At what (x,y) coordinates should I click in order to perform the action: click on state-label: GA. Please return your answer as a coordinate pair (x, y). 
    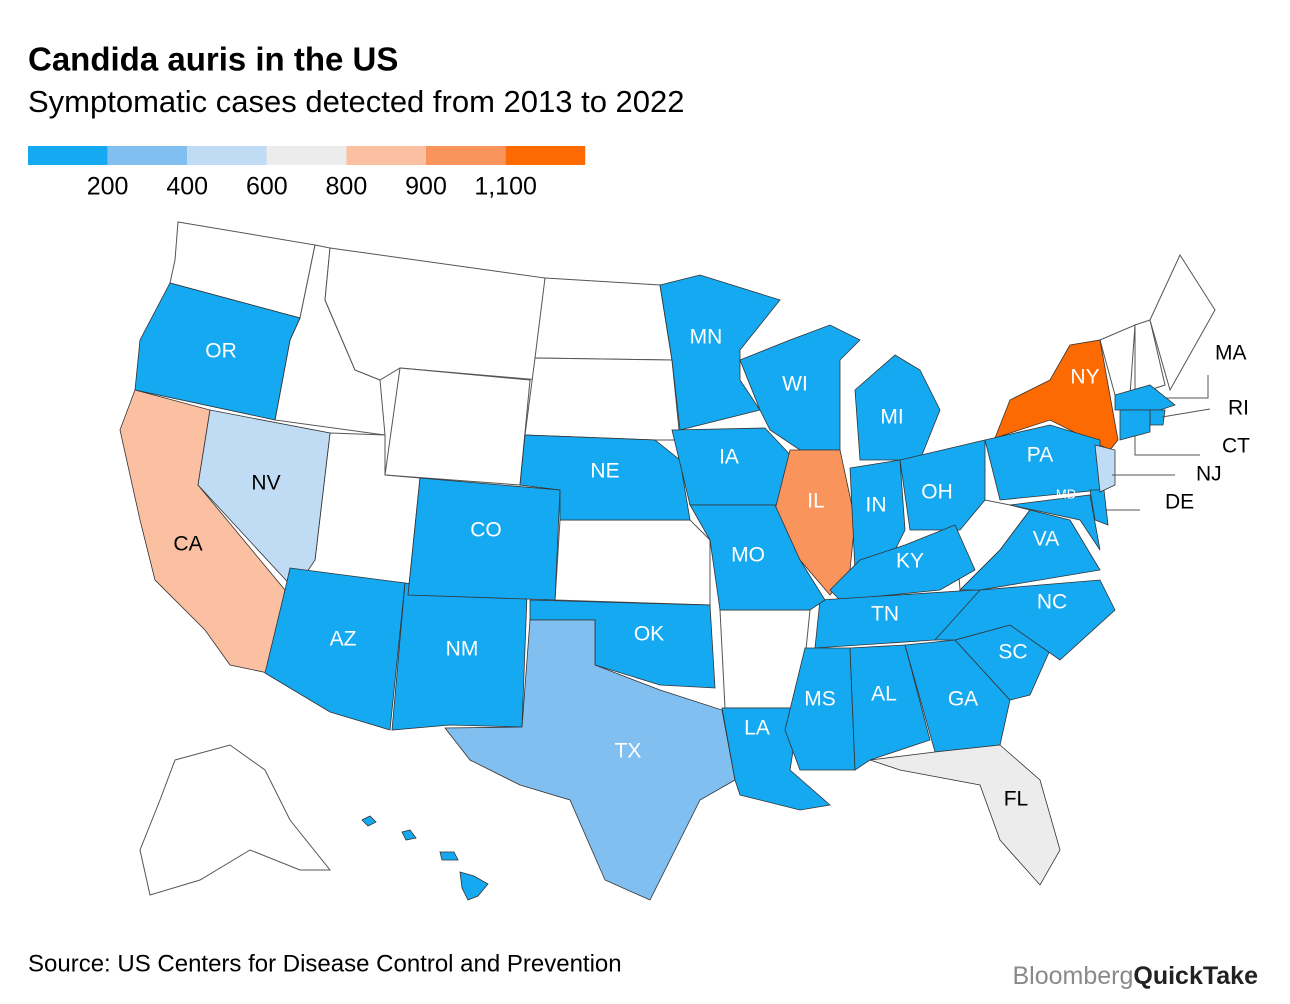
    Looking at the image, I should click on (963, 699).